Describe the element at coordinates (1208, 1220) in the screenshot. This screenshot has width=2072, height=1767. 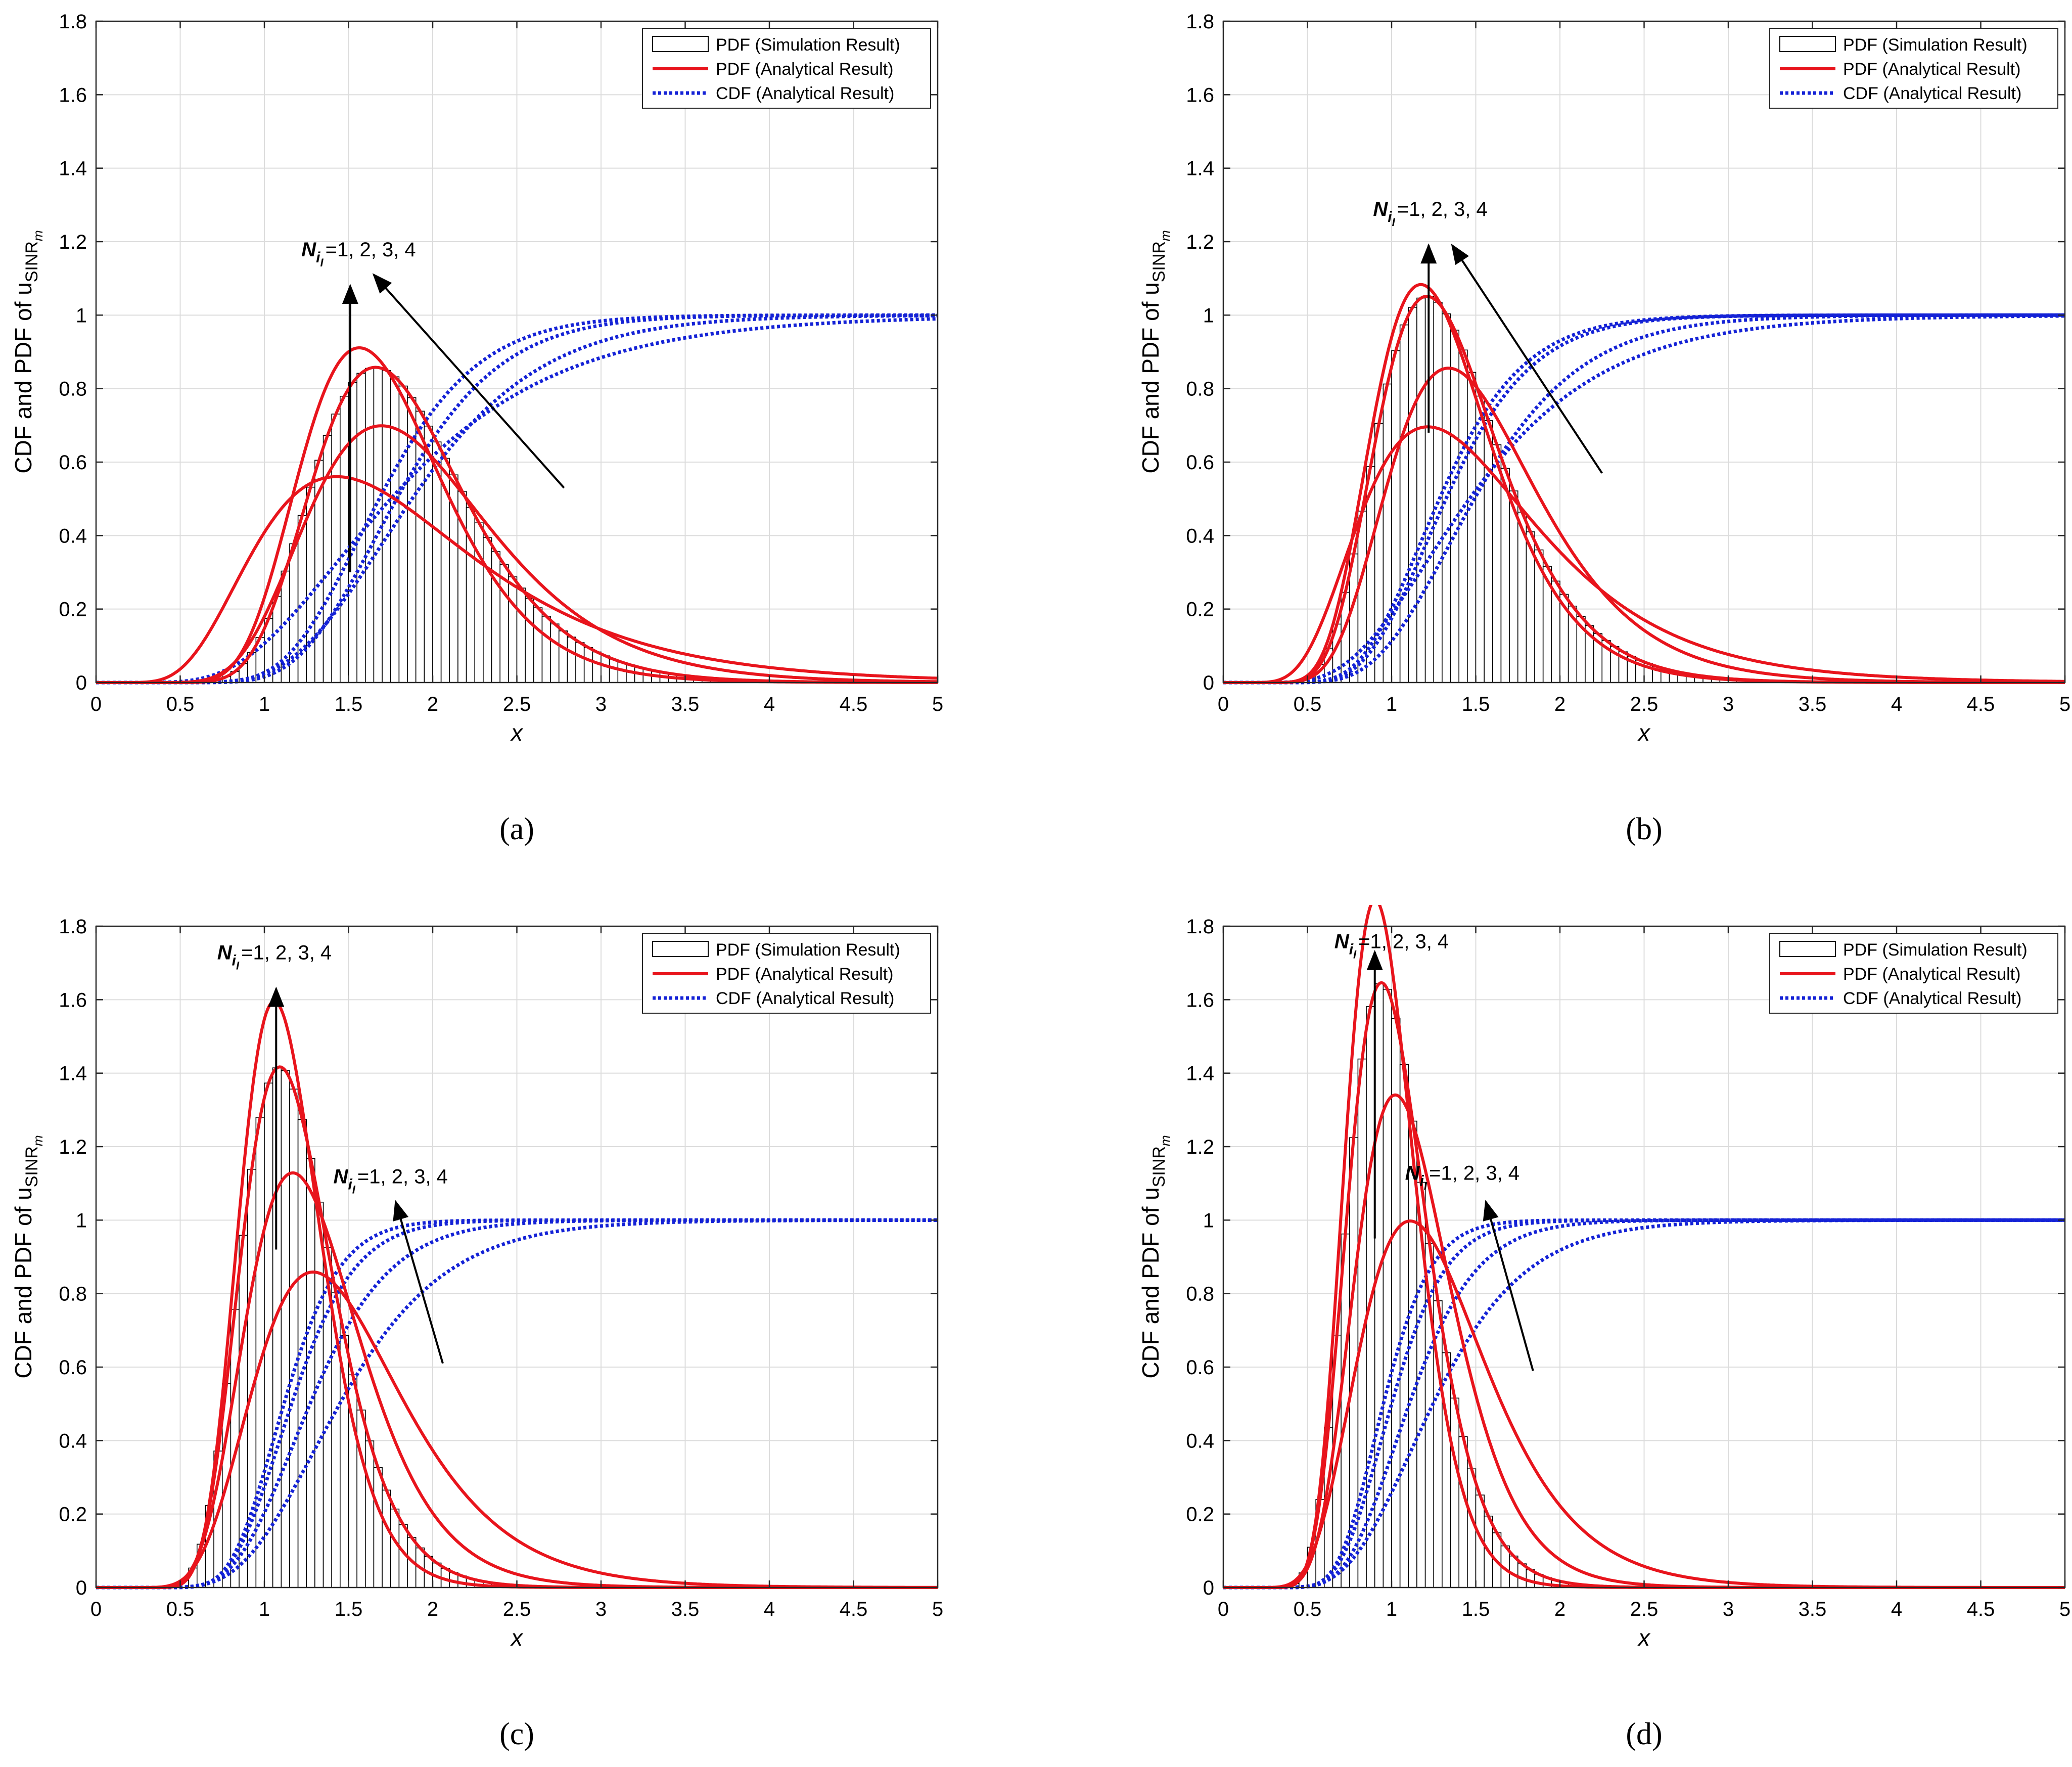
I see `y-tick-label: 1` at that location.